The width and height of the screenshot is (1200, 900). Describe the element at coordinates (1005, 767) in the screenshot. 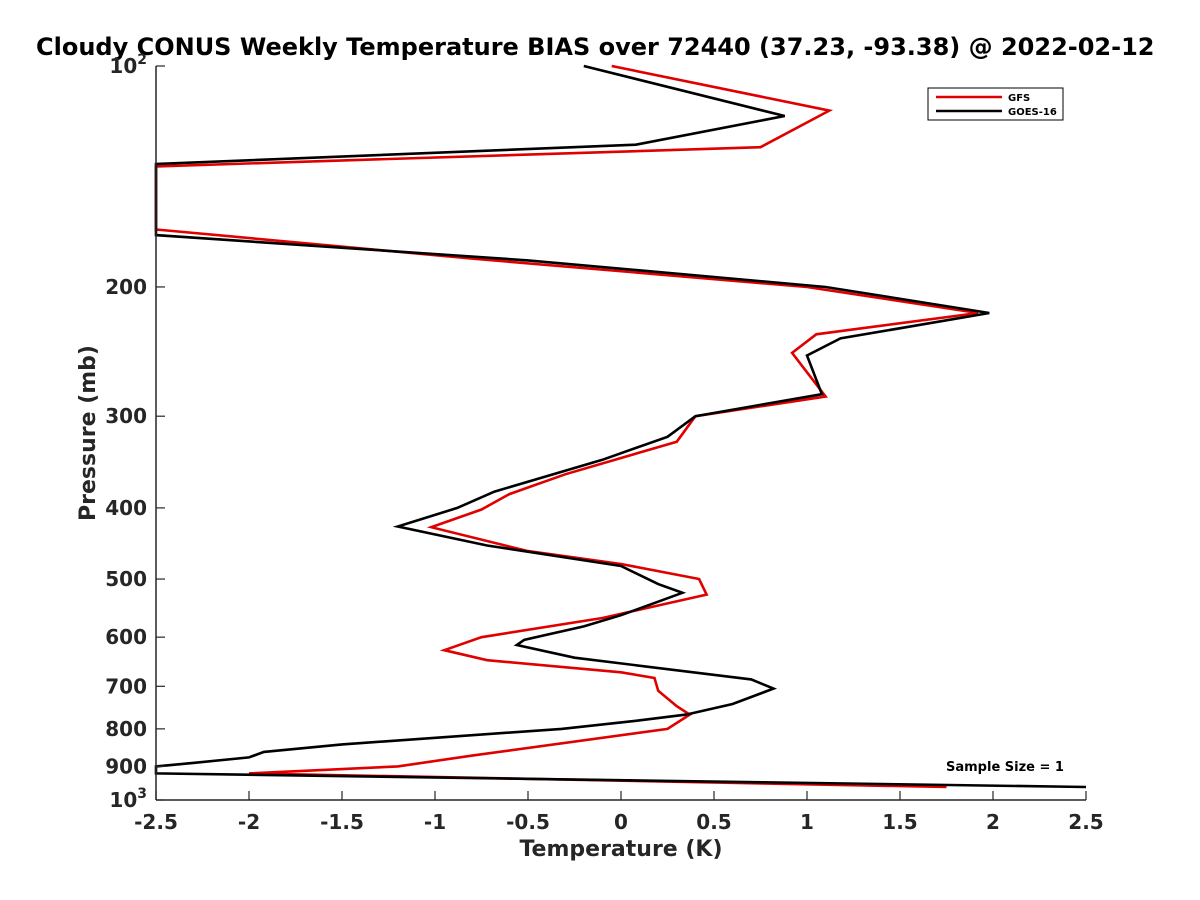

I see `sample-size-annotation: Sample Size = 1` at that location.